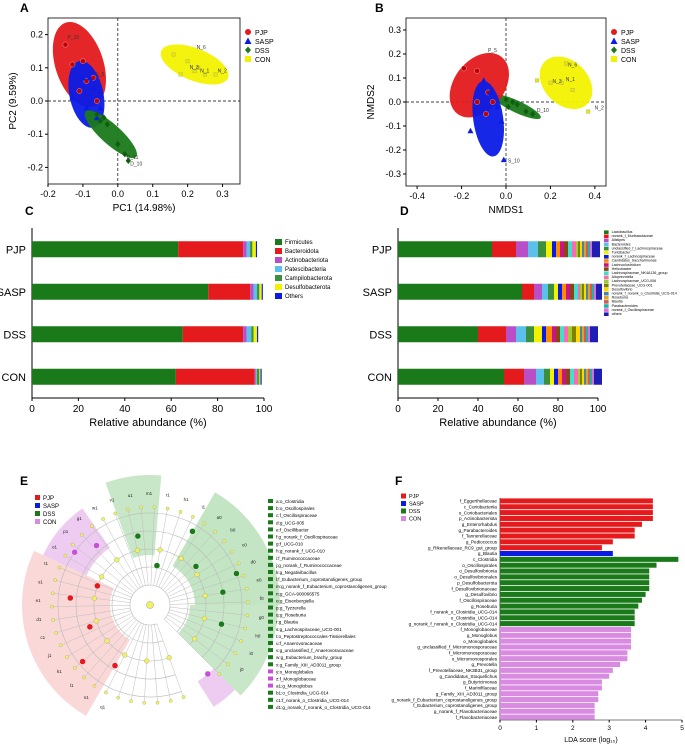  I want to click on x-tick-label: 100, so click(598, 409).